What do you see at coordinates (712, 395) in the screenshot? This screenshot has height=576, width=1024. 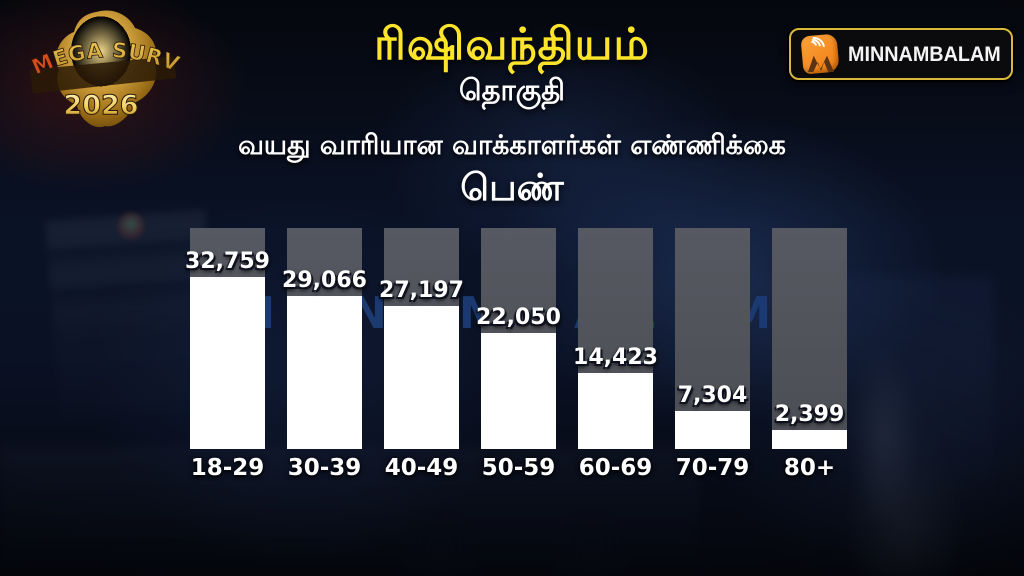 I see `bar-value-label-70-79: 7,304` at bounding box center [712, 395].